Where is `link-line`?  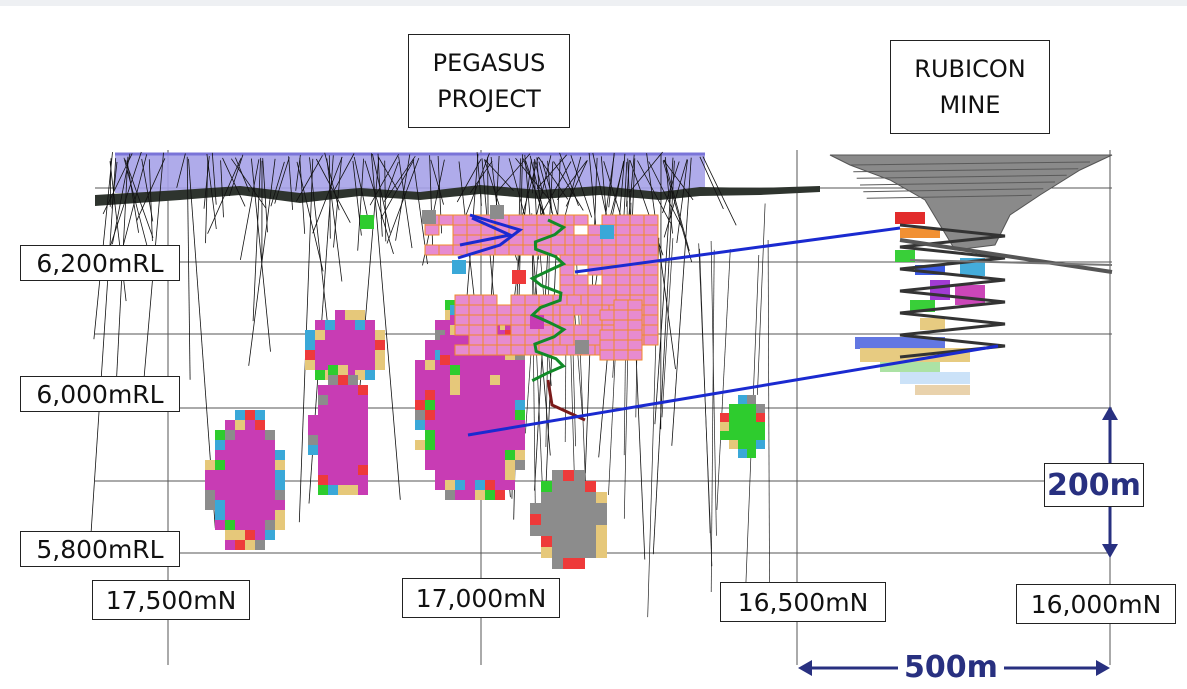
link-line is located at coordinates (733, 390).